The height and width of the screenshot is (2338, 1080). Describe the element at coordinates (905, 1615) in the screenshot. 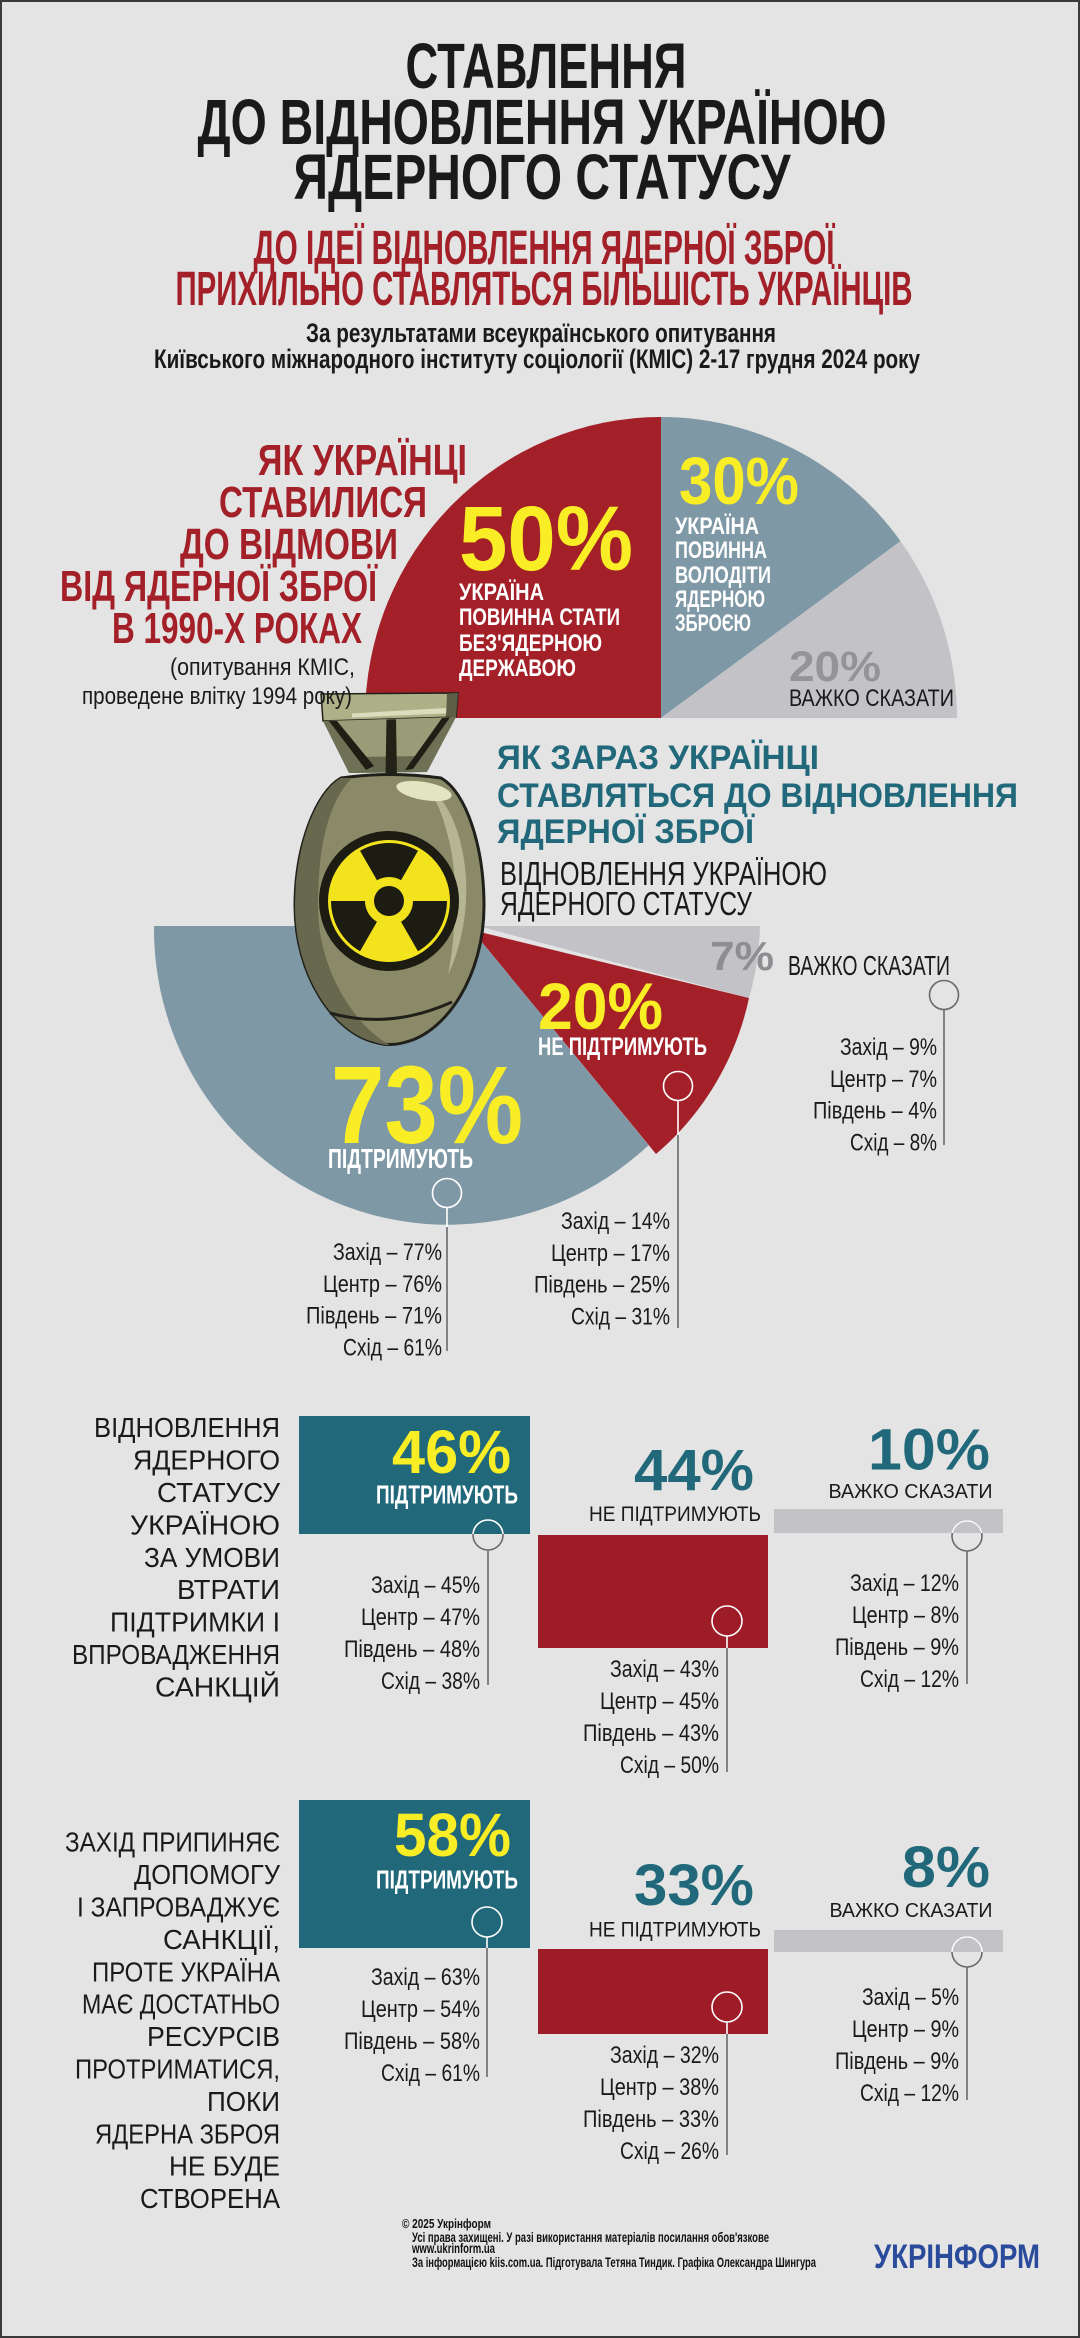

I see `svg-text: Центр – 8%` at that location.